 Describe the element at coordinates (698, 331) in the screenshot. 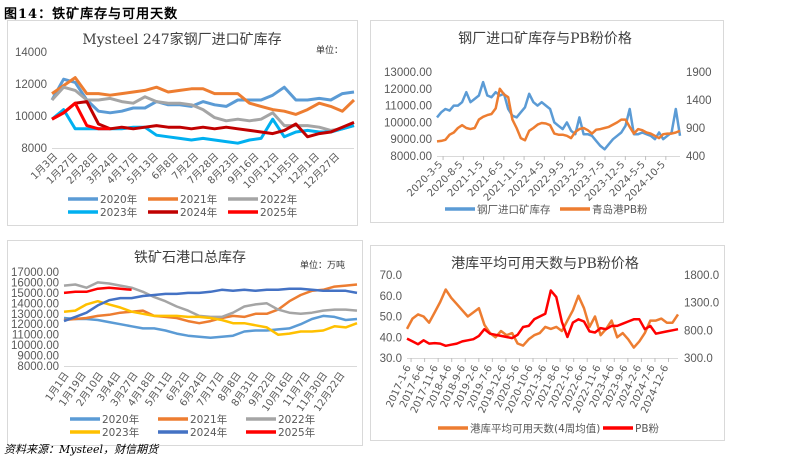

I see `y2-tick-label: 800.0` at that location.